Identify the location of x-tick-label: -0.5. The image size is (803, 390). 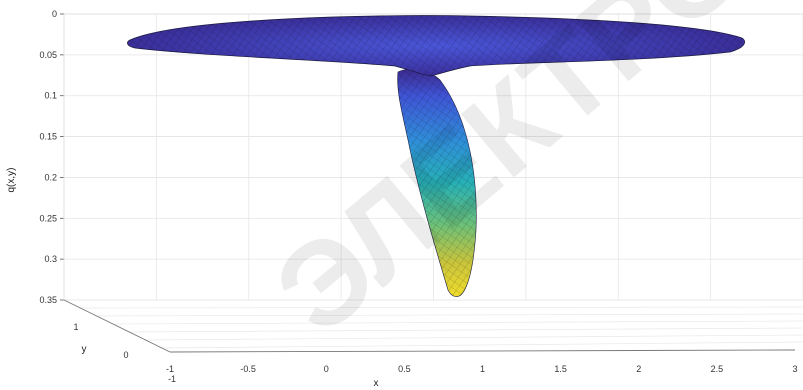
(248, 369).